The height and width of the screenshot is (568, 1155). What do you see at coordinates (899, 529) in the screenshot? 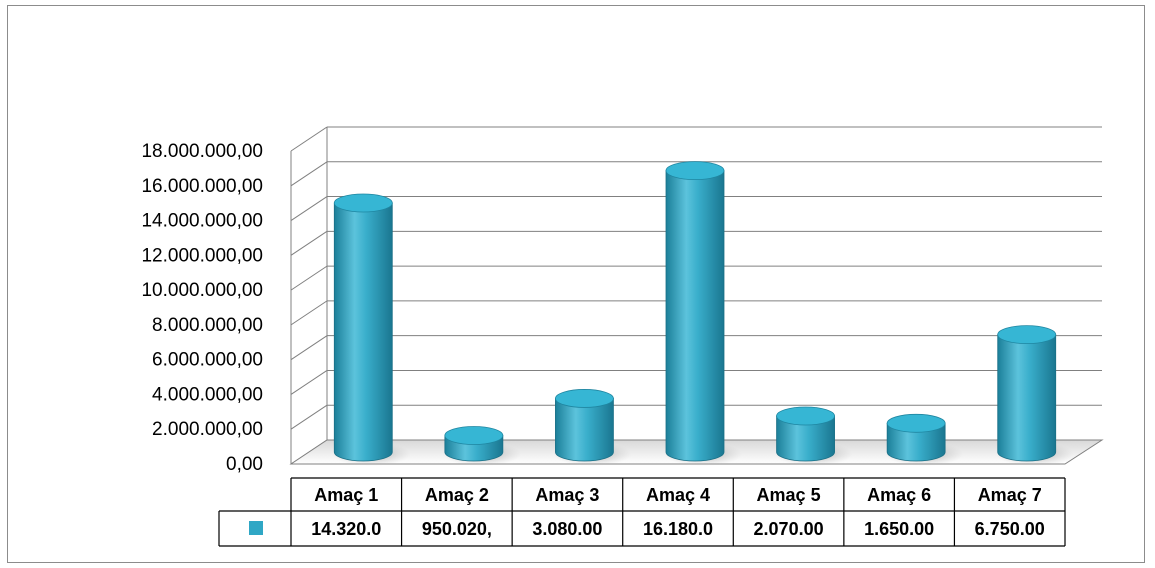
I see `data-table-value: 1.650.00` at bounding box center [899, 529].